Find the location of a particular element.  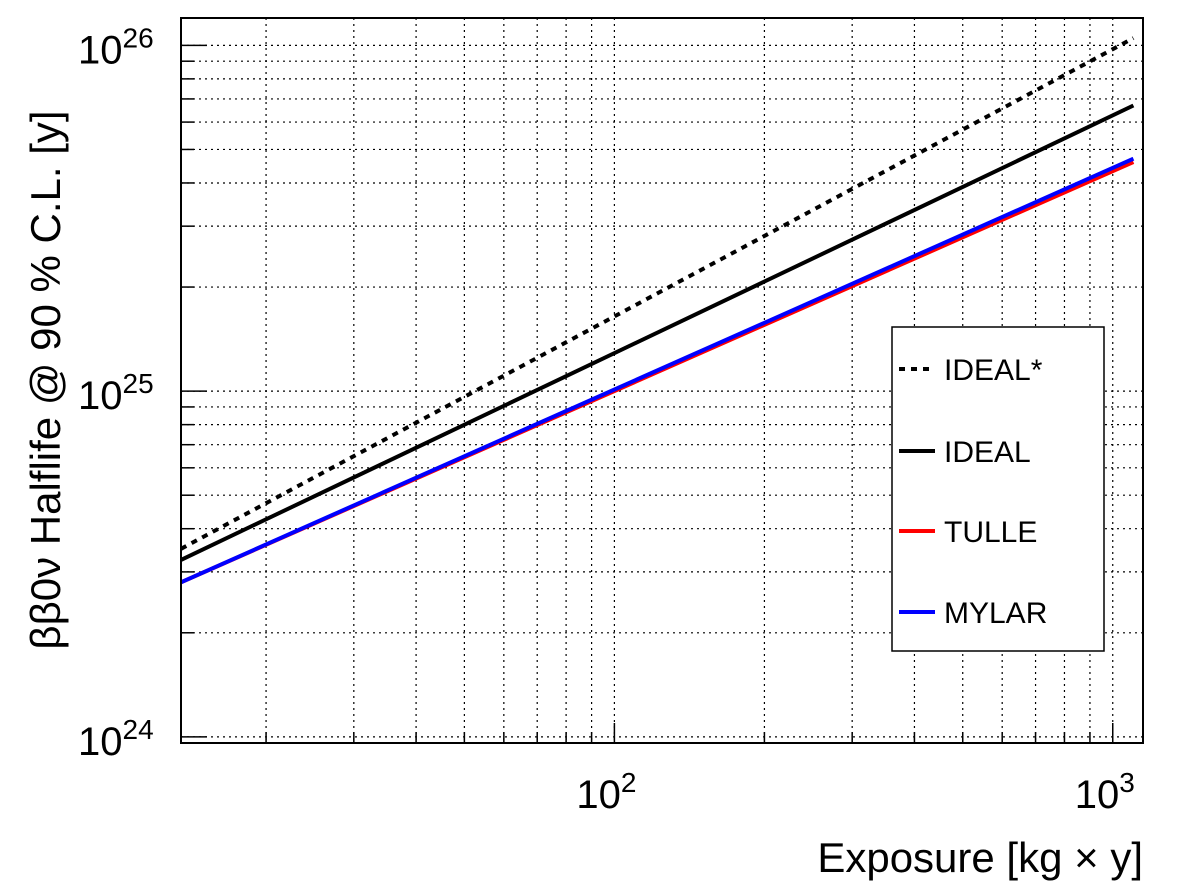

legend: IDEAL* IDEAL TULLE MYLAR is located at coordinates (998, 489).